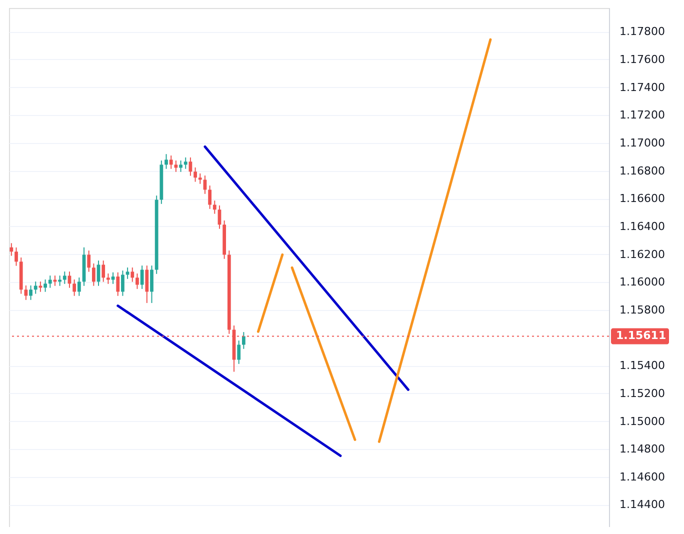  Describe the element at coordinates (642, 282) in the screenshot. I see `y-tick-label: 1.16000` at that location.